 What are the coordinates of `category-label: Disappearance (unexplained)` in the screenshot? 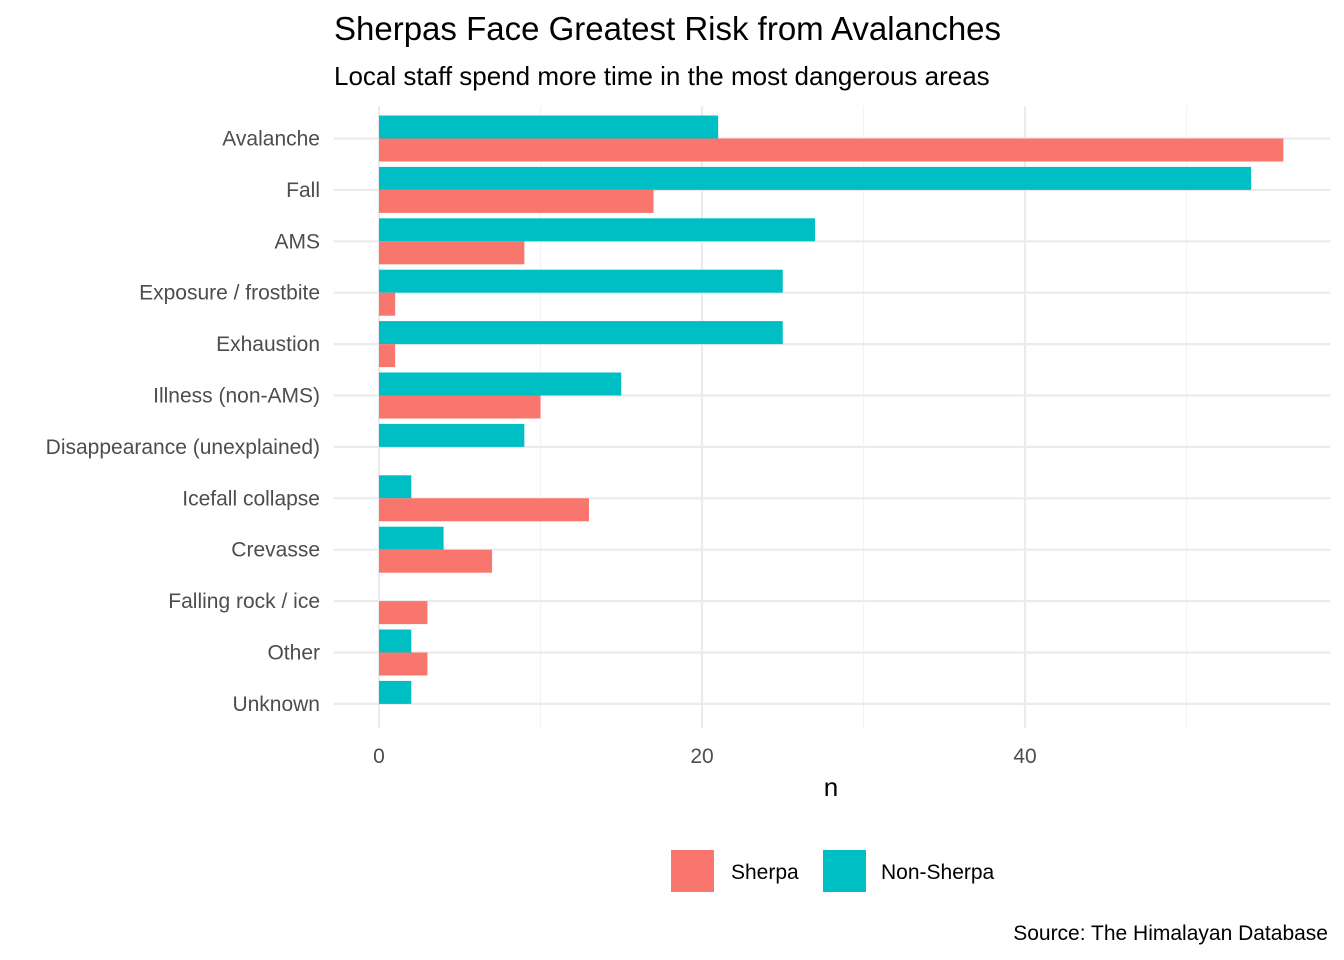 It's located at (183, 447).